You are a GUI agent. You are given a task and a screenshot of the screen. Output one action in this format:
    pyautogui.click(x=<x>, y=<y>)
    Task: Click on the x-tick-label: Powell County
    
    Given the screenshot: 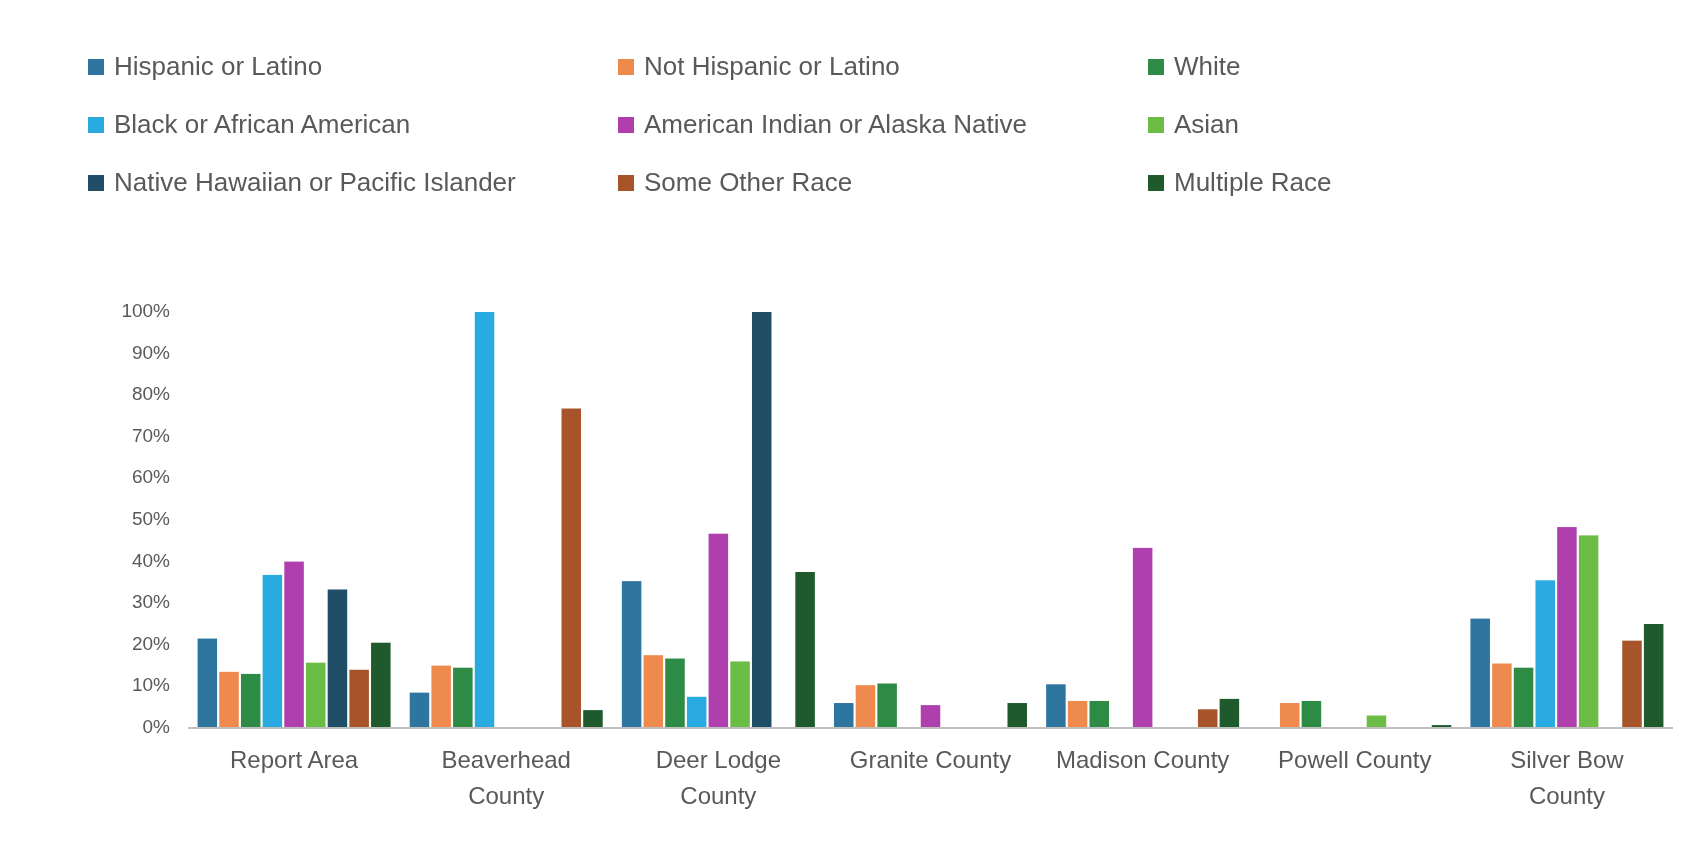 What is the action you would take?
    pyautogui.click(x=1355, y=759)
    